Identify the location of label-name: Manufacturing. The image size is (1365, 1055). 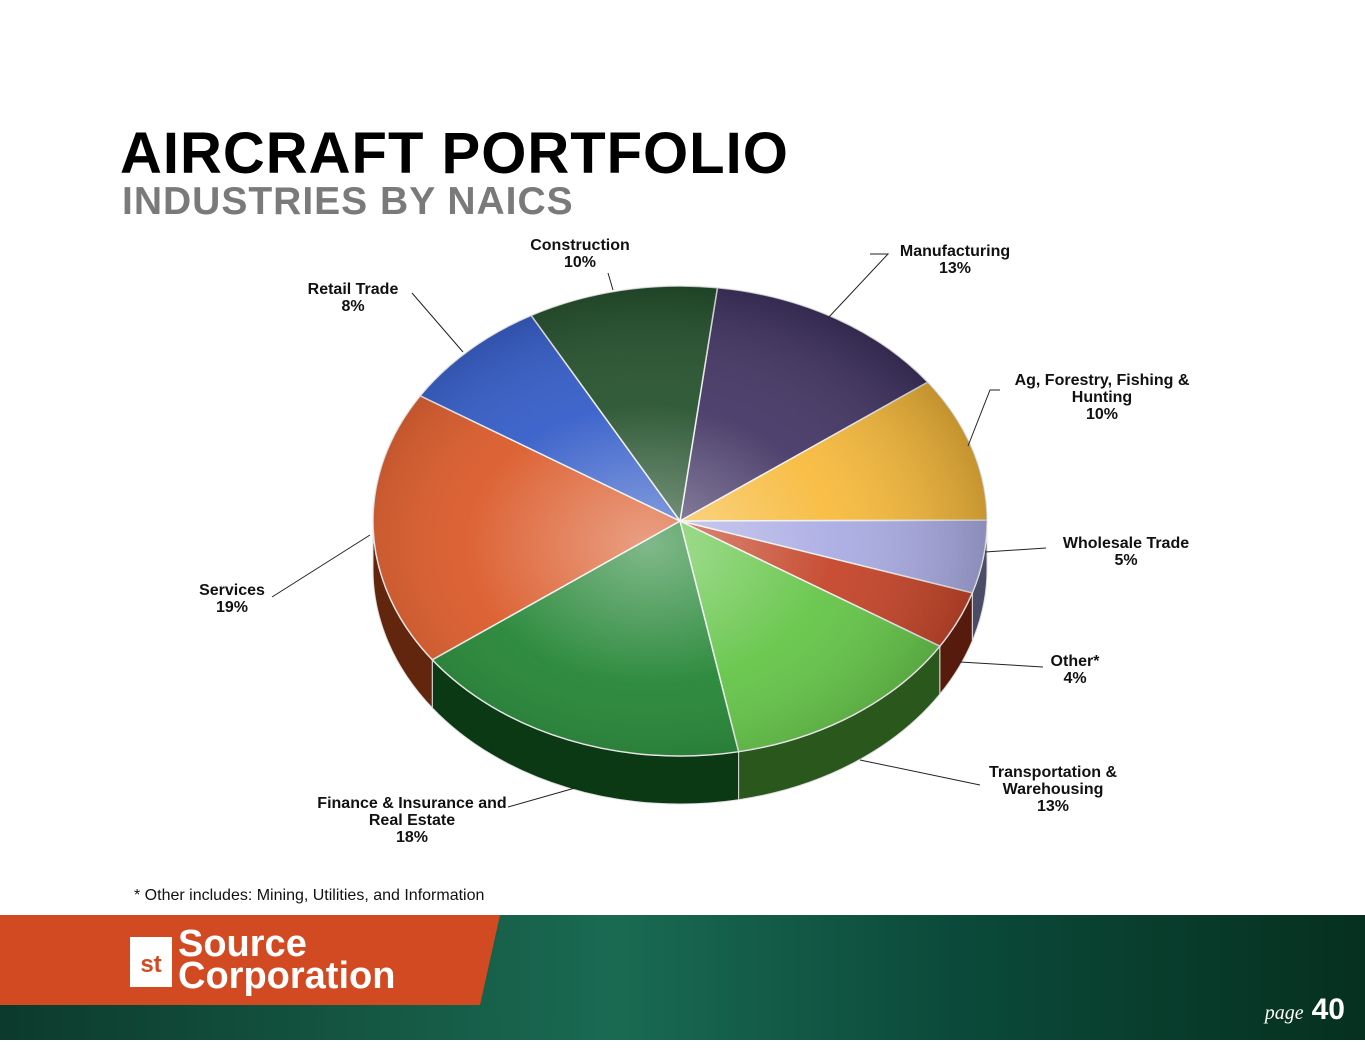
(955, 251).